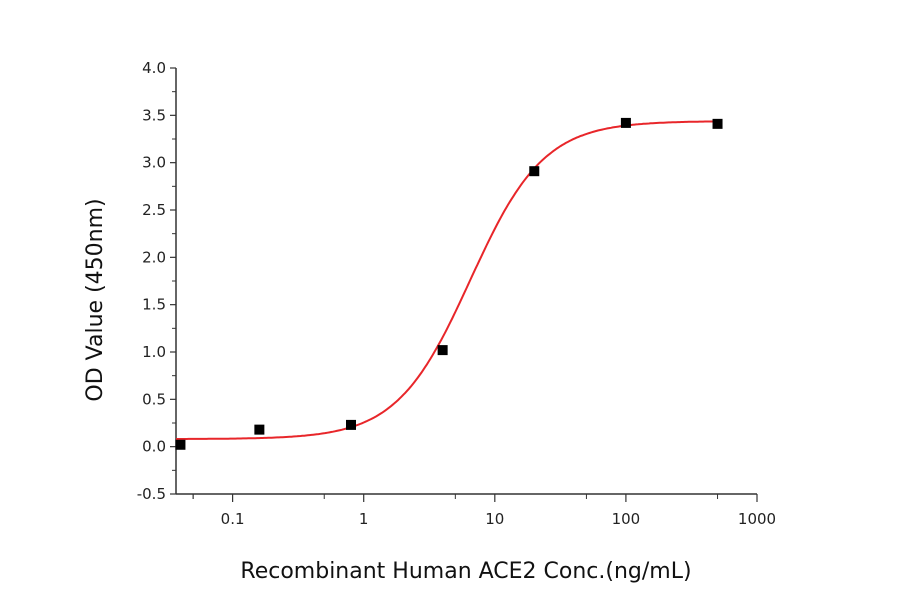 This screenshot has width=900, height=594. Describe the element at coordinates (154, 447) in the screenshot. I see `y-tick-label: 0.0` at that location.